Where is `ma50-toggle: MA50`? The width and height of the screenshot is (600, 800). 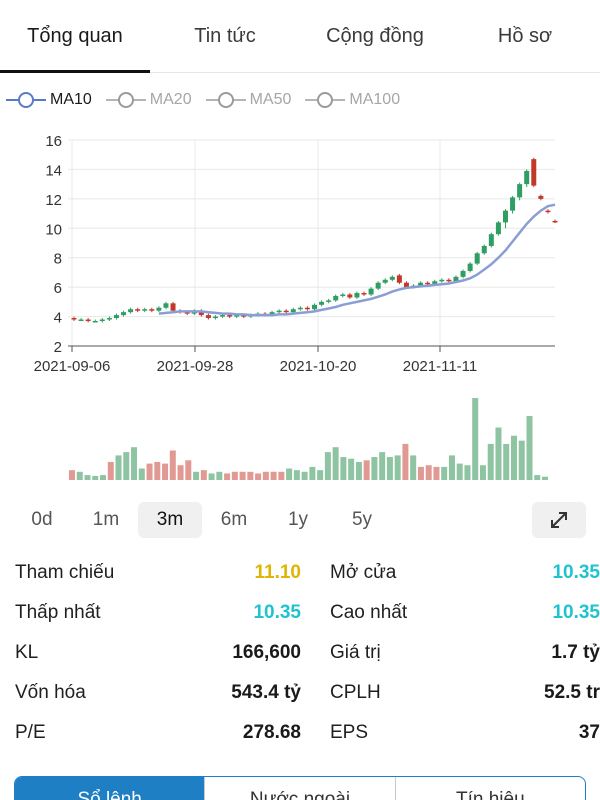 ma50-toggle: MA50 is located at coordinates (248, 100).